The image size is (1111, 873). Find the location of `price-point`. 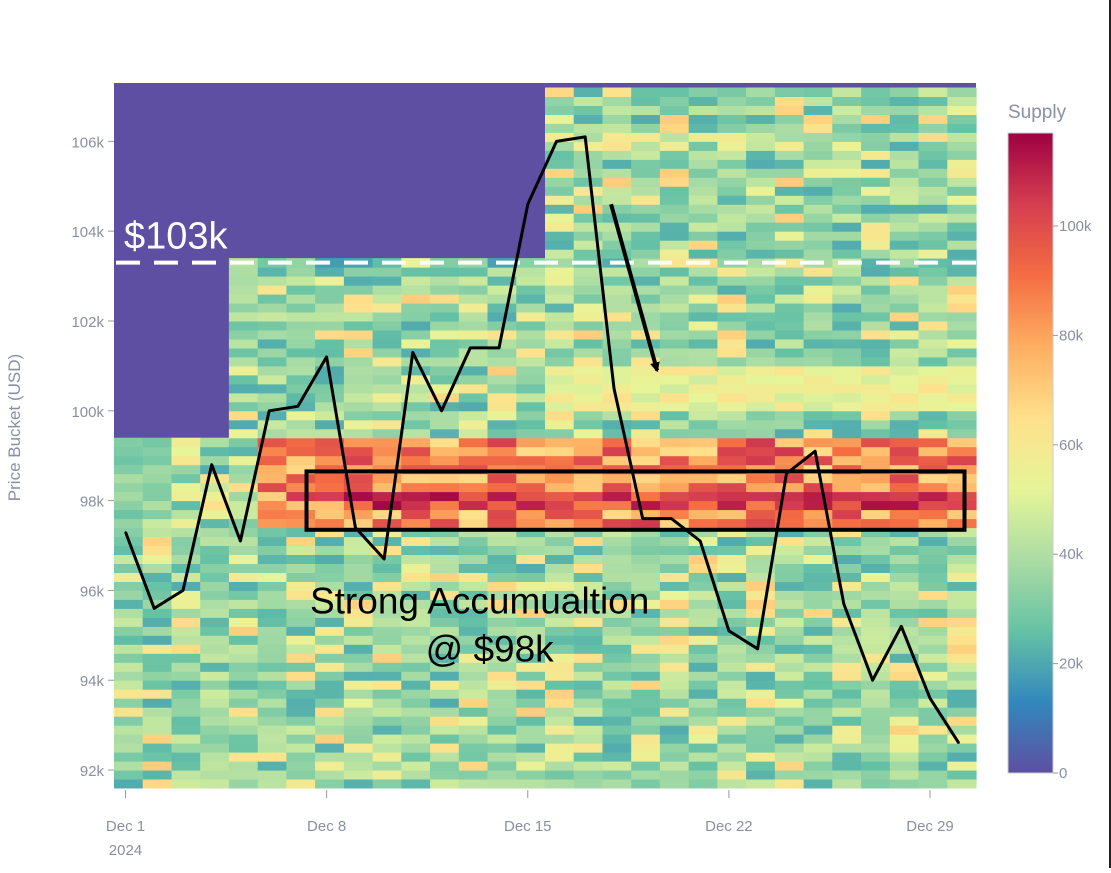

price-point is located at coordinates (901, 626).